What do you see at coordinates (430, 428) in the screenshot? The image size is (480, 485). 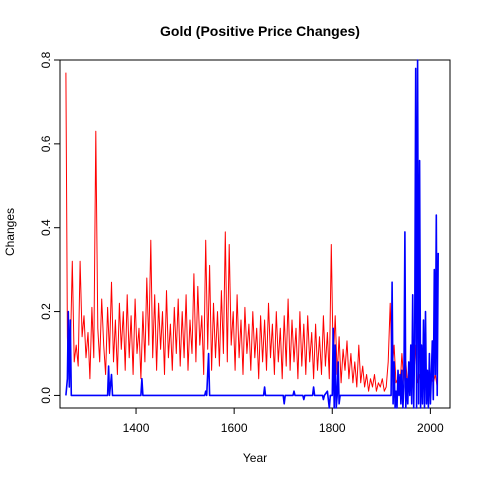 I see `x-tick-label: 2000` at bounding box center [430, 428].